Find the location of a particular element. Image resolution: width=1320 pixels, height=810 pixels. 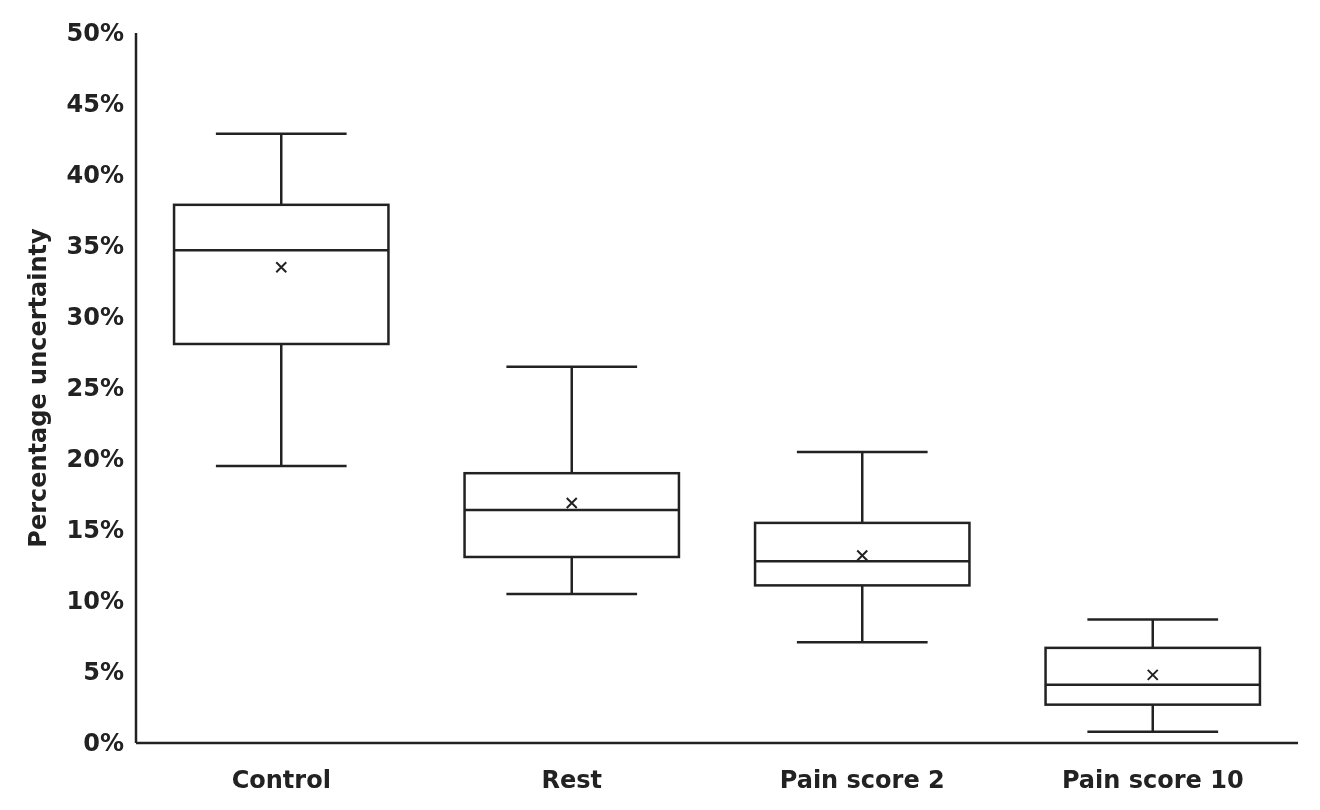

y-tick-label: 30% is located at coordinates (95, 317).